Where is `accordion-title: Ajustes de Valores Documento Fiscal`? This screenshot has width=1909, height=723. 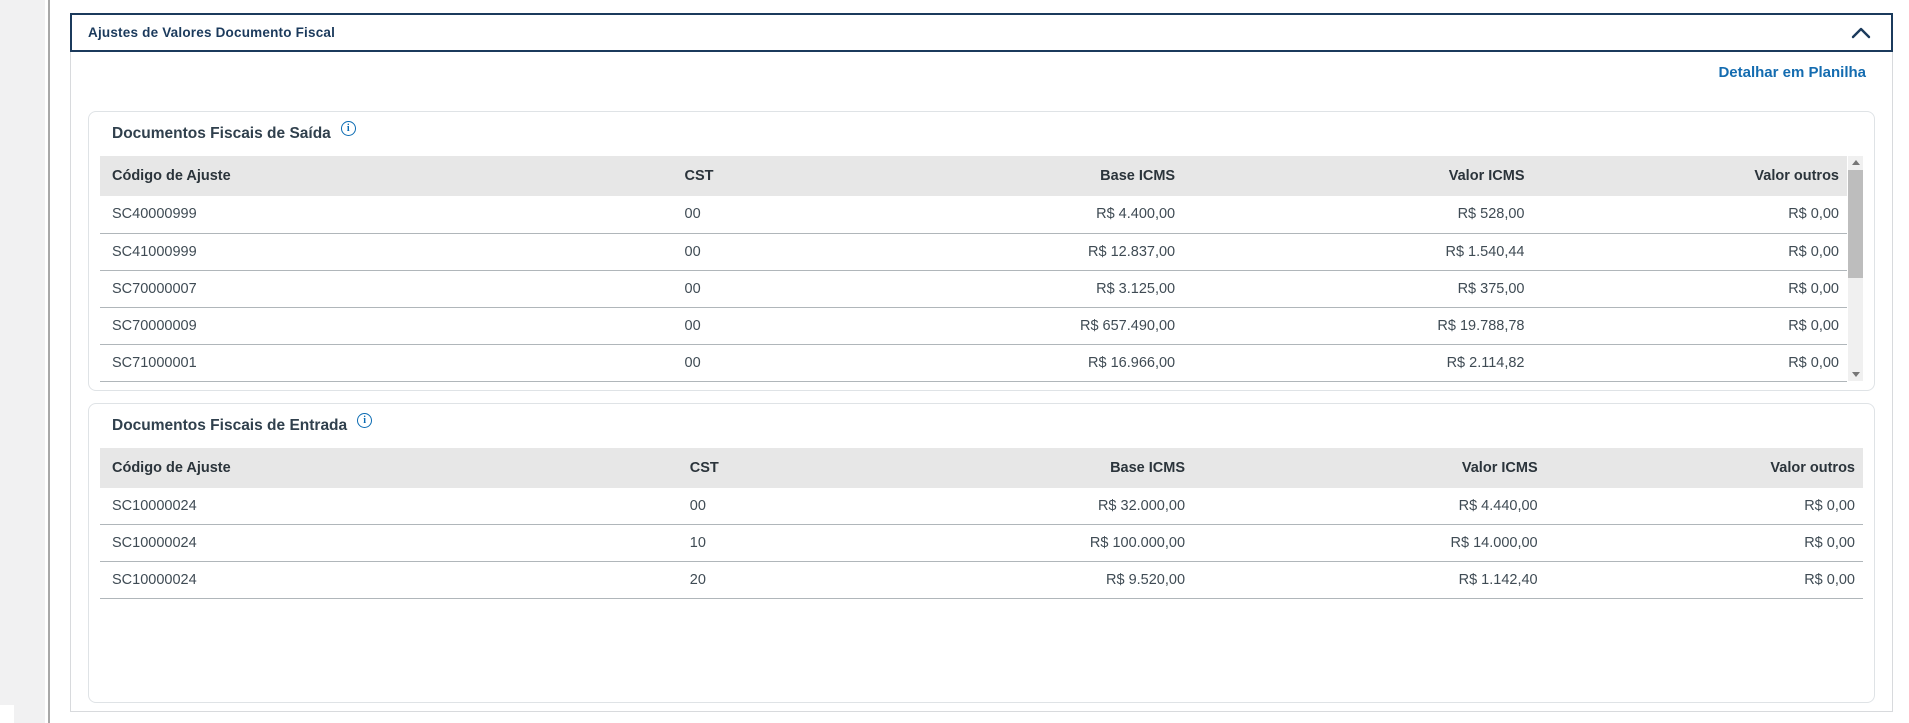 accordion-title: Ajustes de Valores Documento Fiscal is located at coordinates (212, 32).